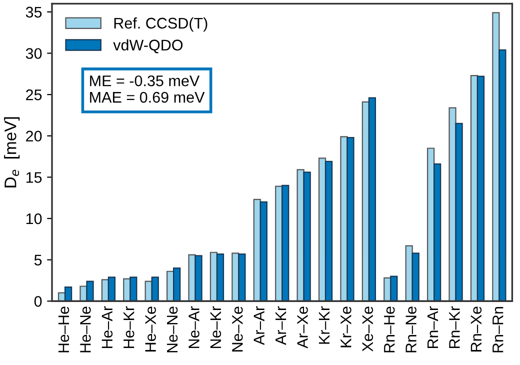  Describe the element at coordinates (302, 327) in the screenshot. I see `x-tick-label: Ar–Xe` at that location.